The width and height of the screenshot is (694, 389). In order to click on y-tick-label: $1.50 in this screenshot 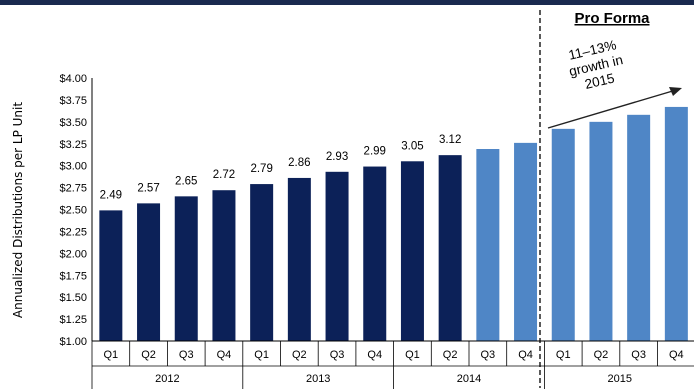, I will do `click(73, 298)`.